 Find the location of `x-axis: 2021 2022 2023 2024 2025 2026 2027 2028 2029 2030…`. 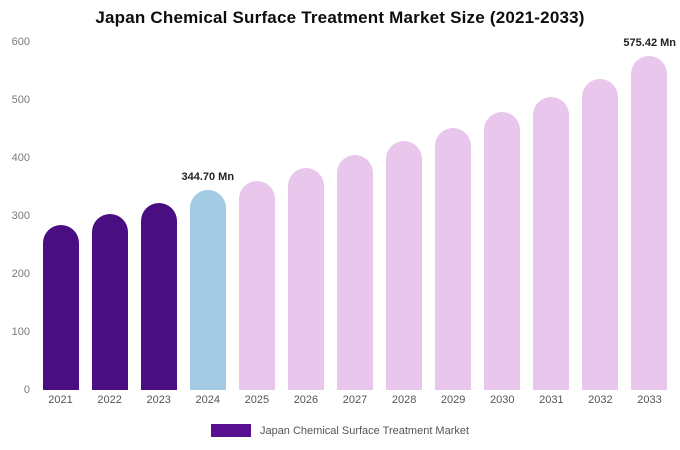

x-axis: 2021 2022 2023 2024 2025 2026 2027 2028 2029 2030… is located at coordinates (355, 400).